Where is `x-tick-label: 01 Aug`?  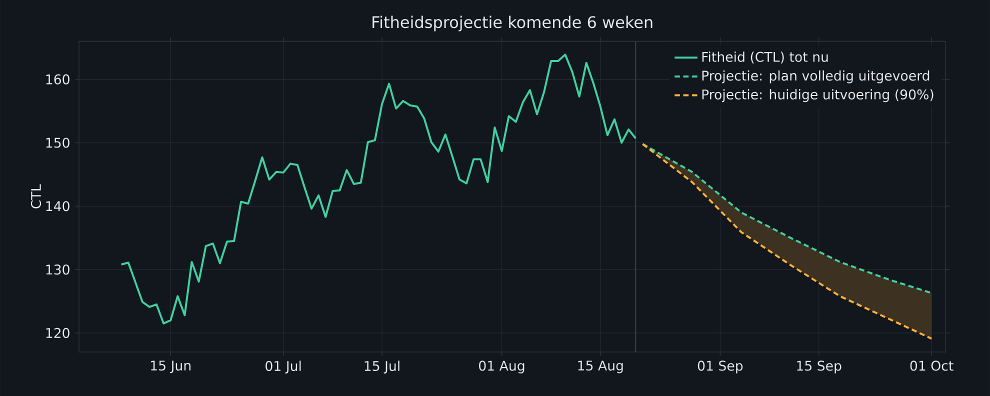 x-tick-label: 01 Aug is located at coordinates (501, 367).